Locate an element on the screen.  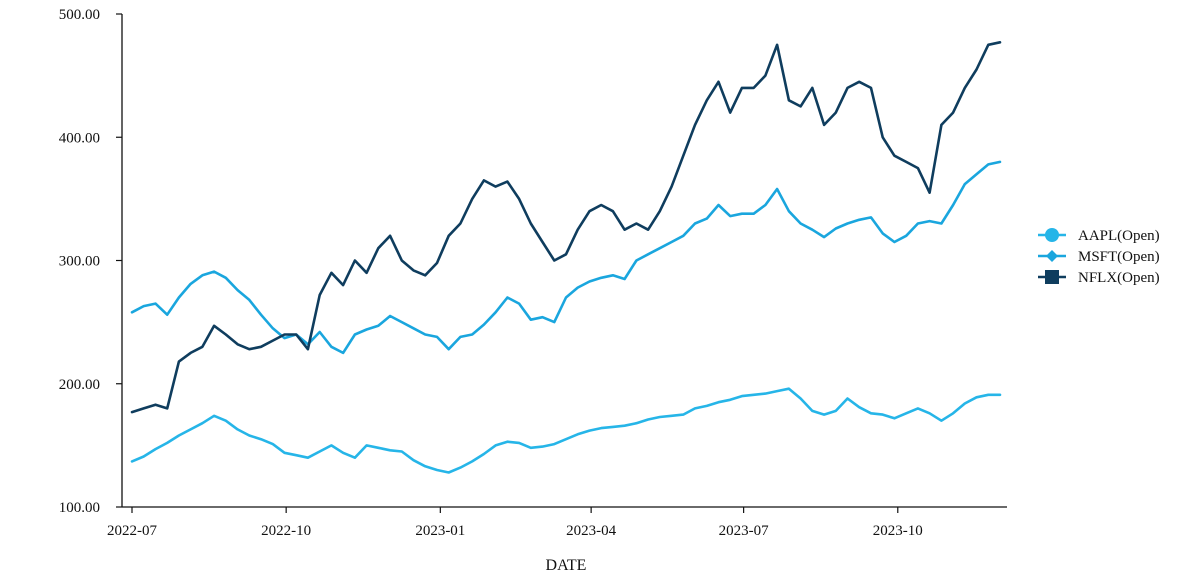
legend: AAPL(Open) MSFT(Open) NFLX(Open) is located at coordinates (1099, 257).